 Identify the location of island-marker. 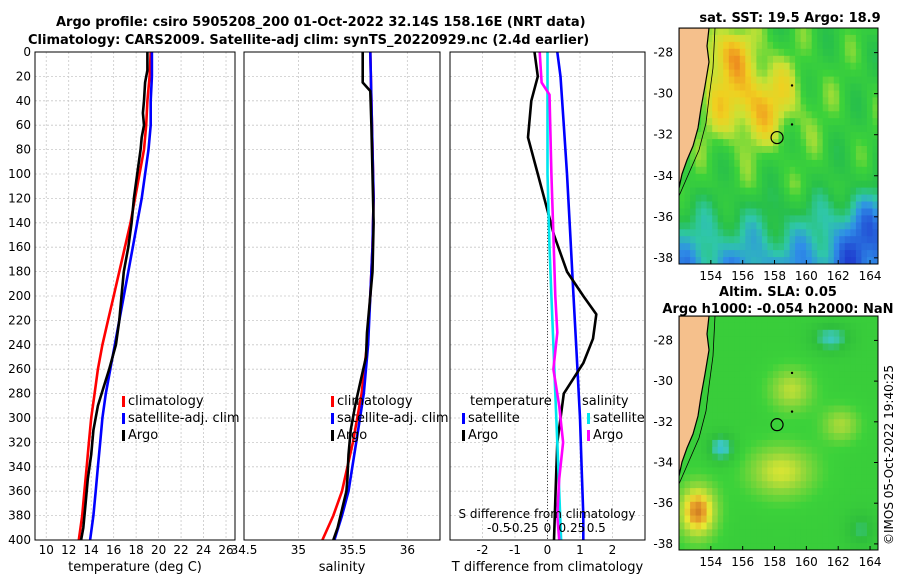
(792, 85).